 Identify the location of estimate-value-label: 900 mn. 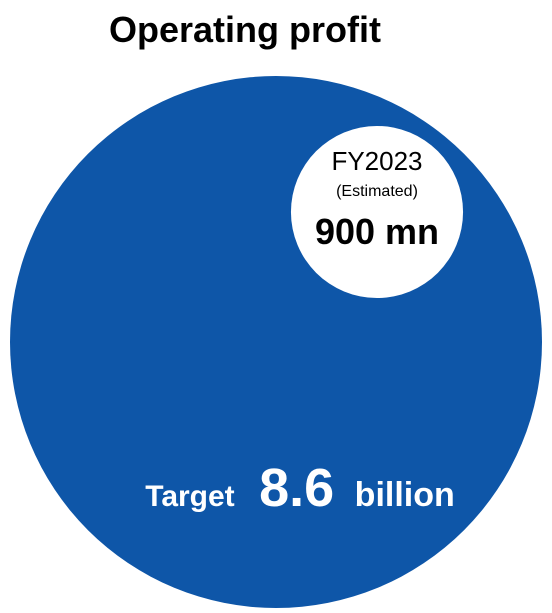
(377, 231).